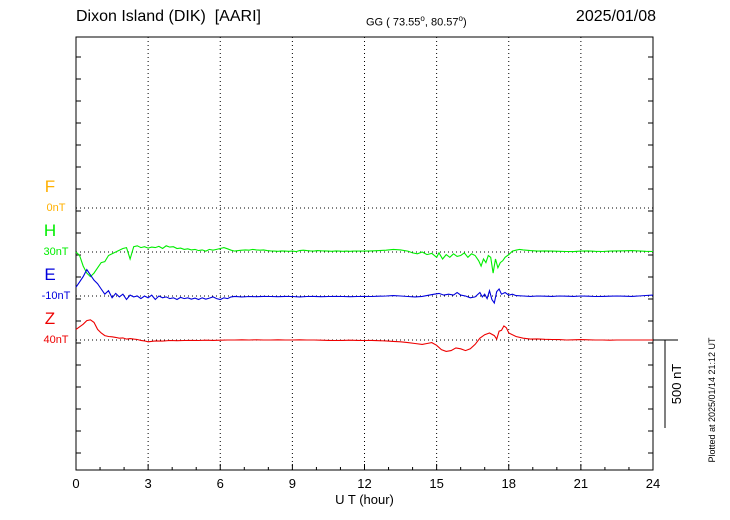 This screenshot has width=730, height=520. Describe the element at coordinates (50, 318) in the screenshot. I see `component-letter-z: Z` at that location.